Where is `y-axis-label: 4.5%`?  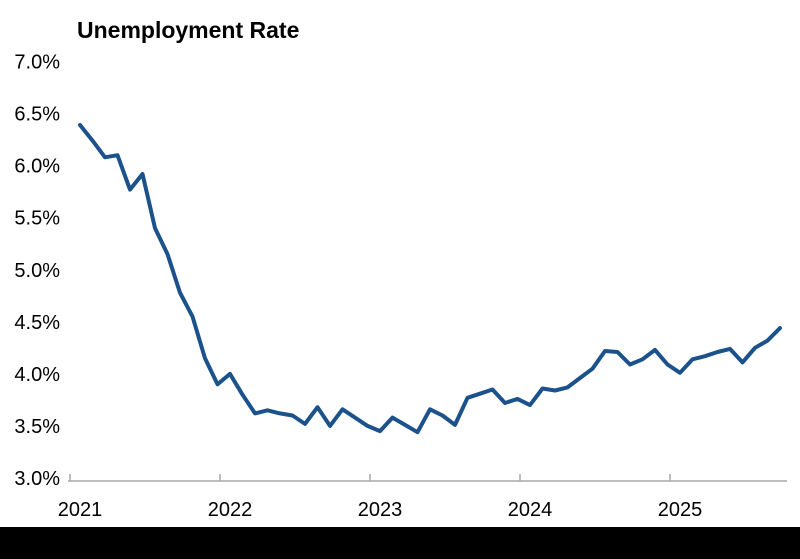 y-axis-label: 4.5% is located at coordinates (37, 323).